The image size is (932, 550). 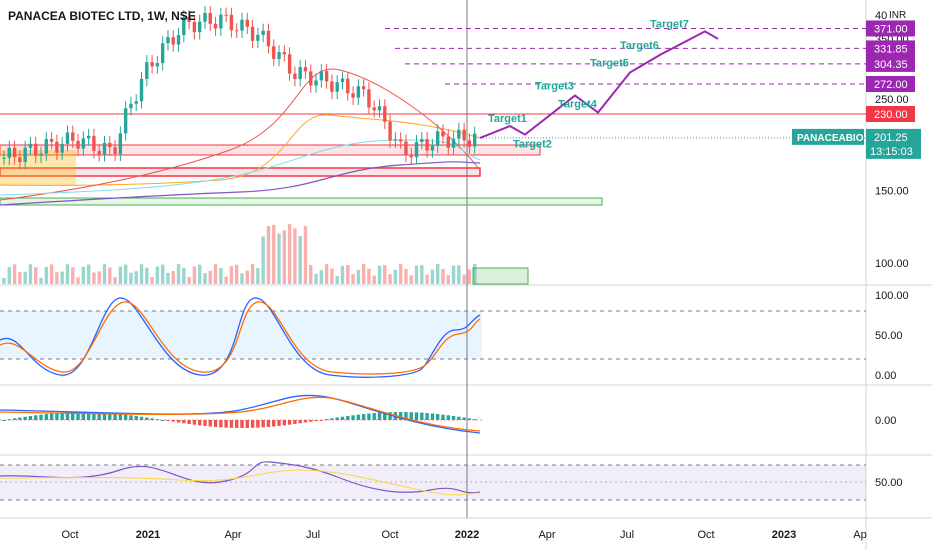 What do you see at coordinates (784, 535) in the screenshot?
I see `time-axis-label: 2023` at bounding box center [784, 535].